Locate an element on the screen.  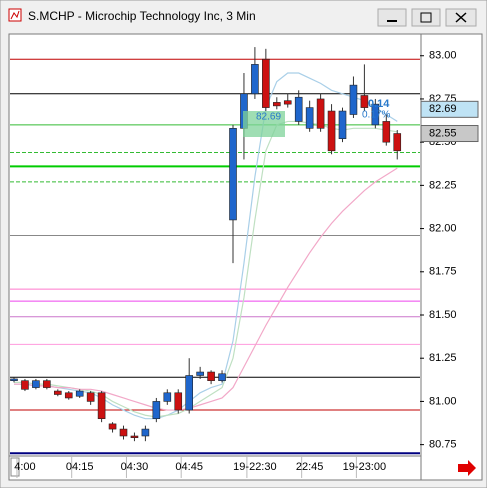
annotation: 82.69 is located at coordinates (268, 117).